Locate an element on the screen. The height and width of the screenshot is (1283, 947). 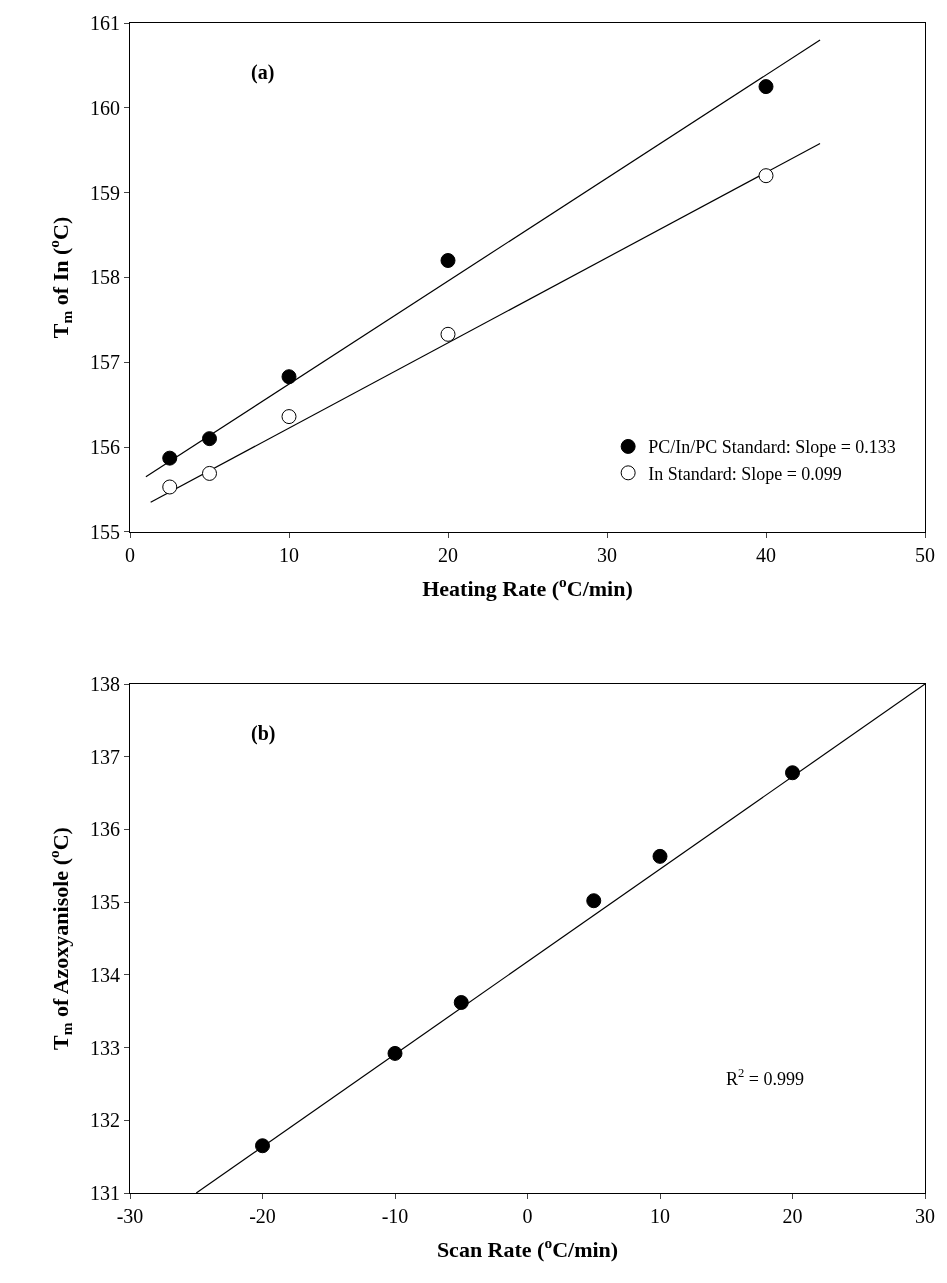
x-tick-label: -30 is located at coordinates (130, 1216).